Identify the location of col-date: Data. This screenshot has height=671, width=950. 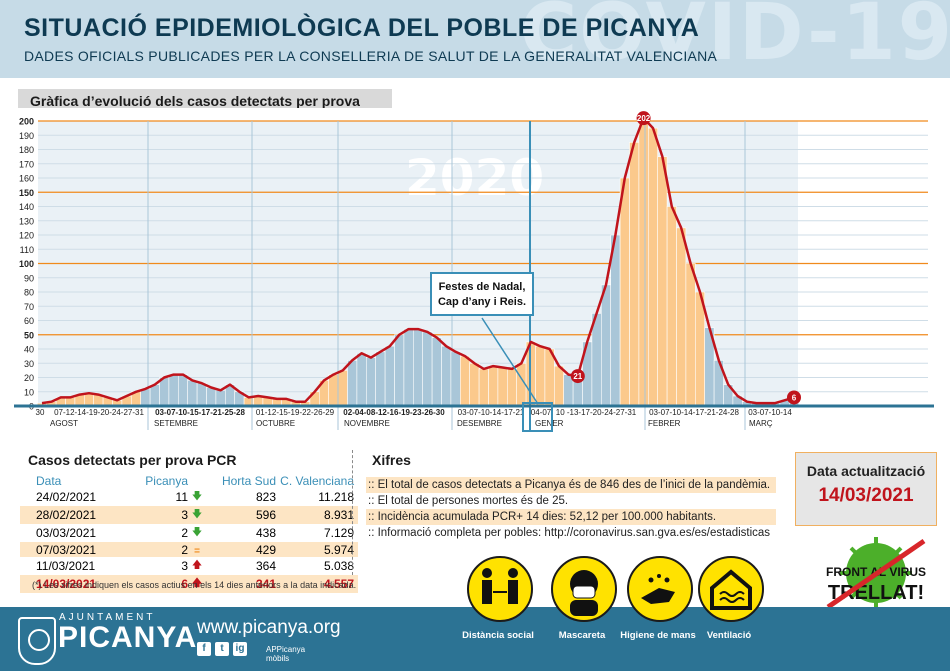
(49, 481).